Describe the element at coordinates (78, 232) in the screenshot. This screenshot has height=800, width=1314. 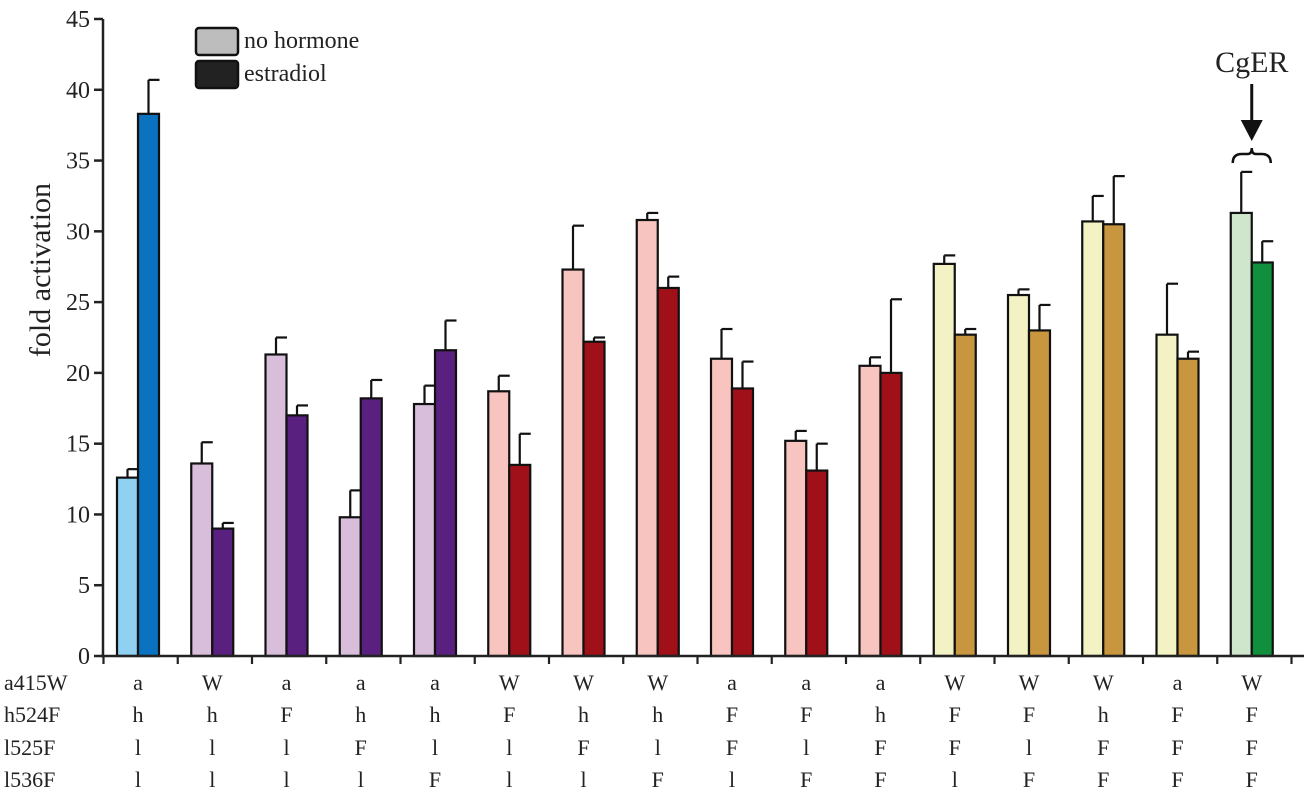
I see `y-tick-label: 30` at that location.